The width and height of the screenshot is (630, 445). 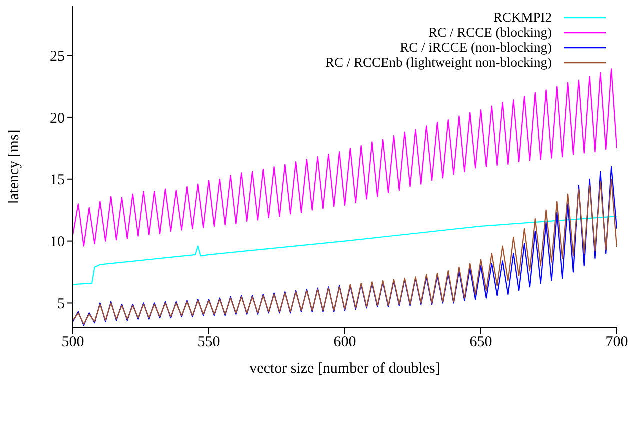 What do you see at coordinates (57, 242) in the screenshot?
I see `y-tick-label: 10` at bounding box center [57, 242].